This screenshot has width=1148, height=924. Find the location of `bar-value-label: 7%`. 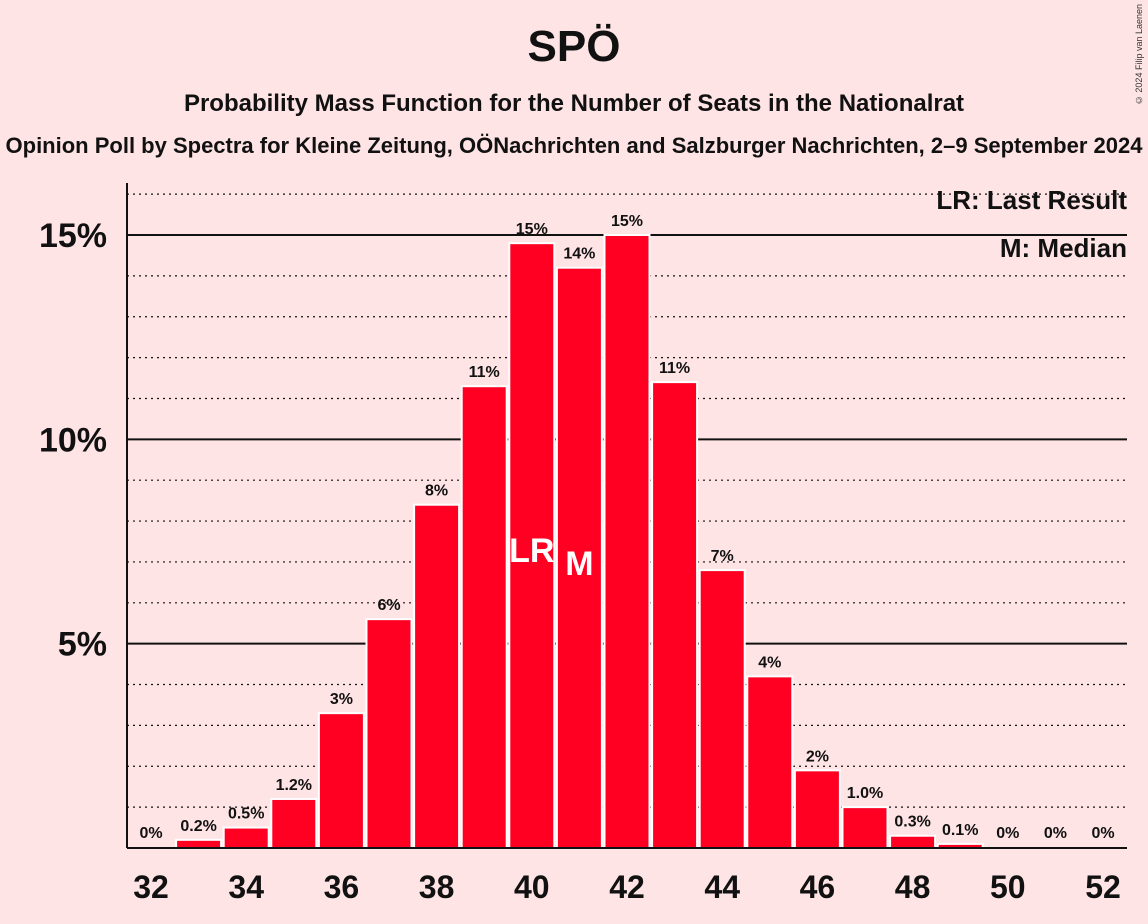

bar-value-label: 7% is located at coordinates (722, 556).